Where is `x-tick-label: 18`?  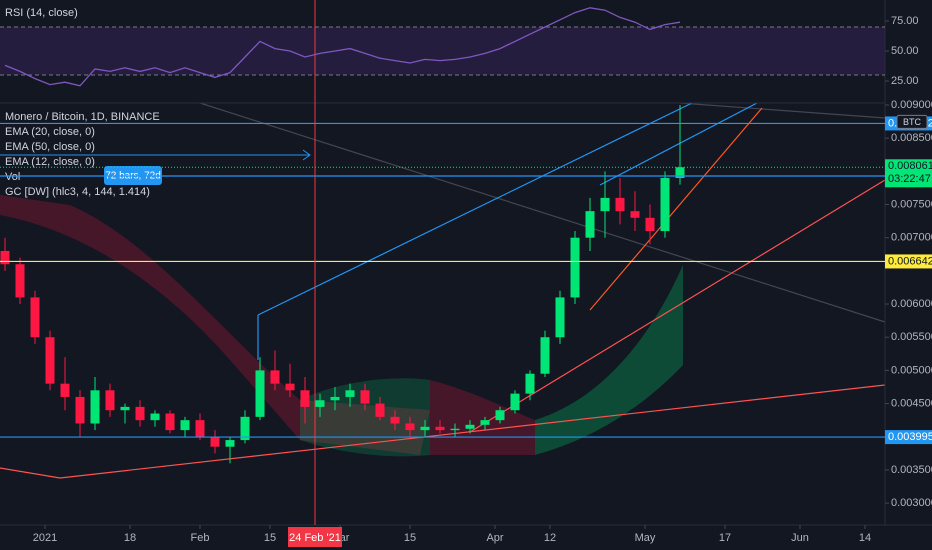 x-tick-label: 18 is located at coordinates (130, 538).